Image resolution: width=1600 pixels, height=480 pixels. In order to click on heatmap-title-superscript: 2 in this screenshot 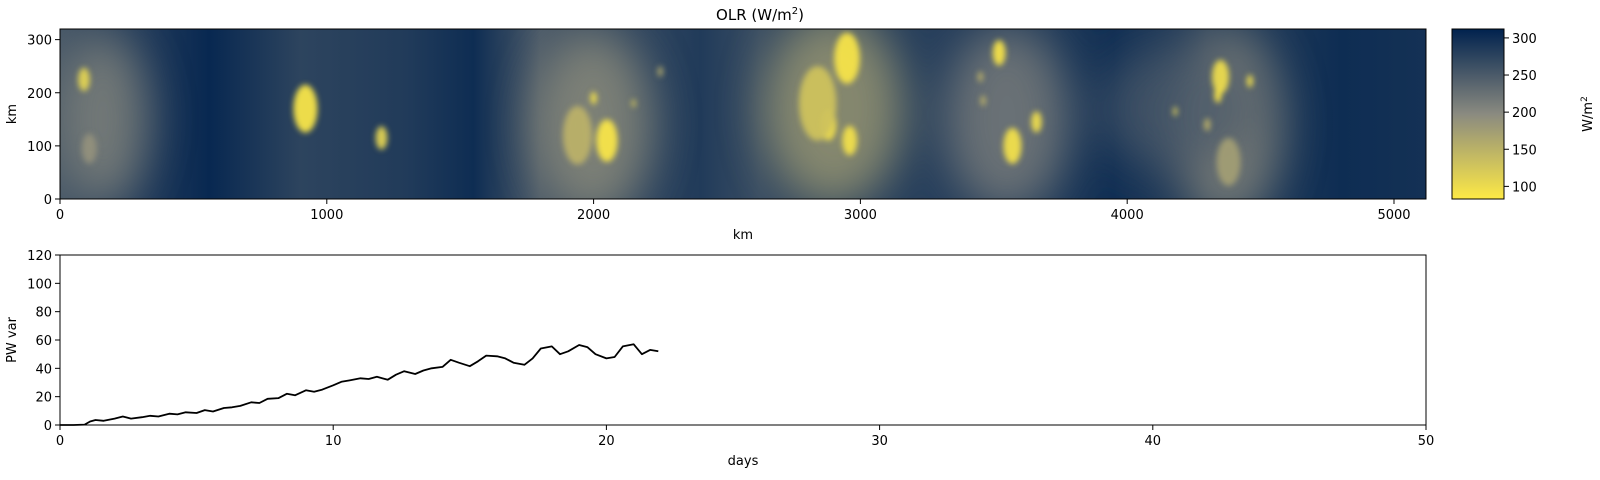, I will do `click(795, 11)`.